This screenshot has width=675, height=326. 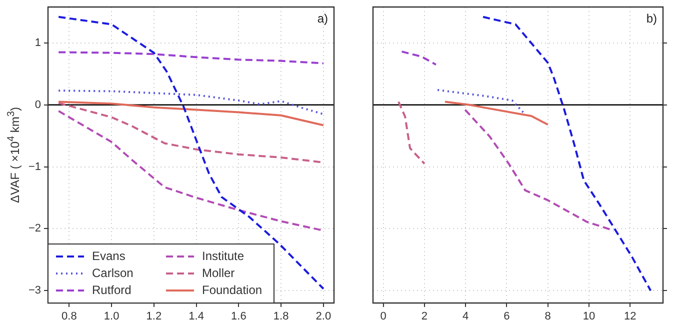 What do you see at coordinates (238, 316) in the screenshot?
I see `x-tick-label: 1.6` at bounding box center [238, 316].